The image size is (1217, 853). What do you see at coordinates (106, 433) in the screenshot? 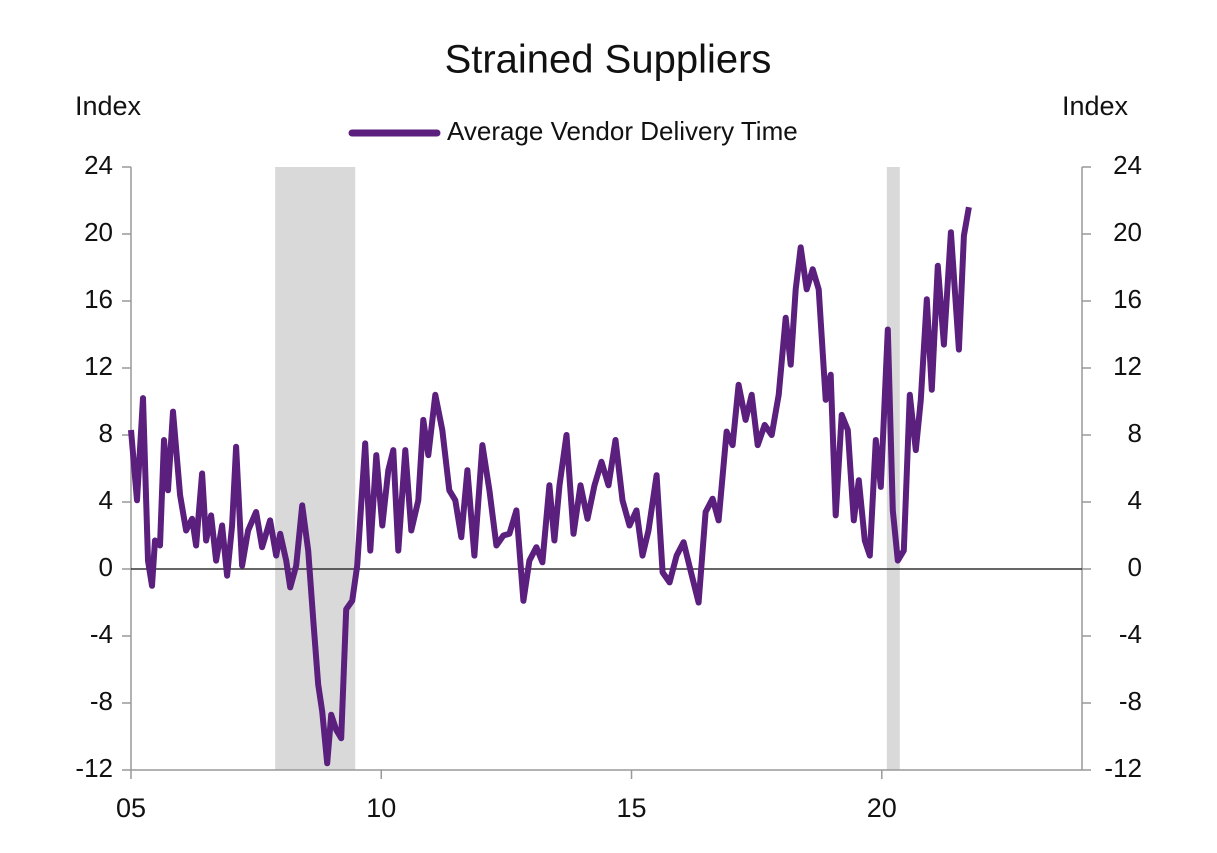
I see `y-tick-label: 8` at bounding box center [106, 433].